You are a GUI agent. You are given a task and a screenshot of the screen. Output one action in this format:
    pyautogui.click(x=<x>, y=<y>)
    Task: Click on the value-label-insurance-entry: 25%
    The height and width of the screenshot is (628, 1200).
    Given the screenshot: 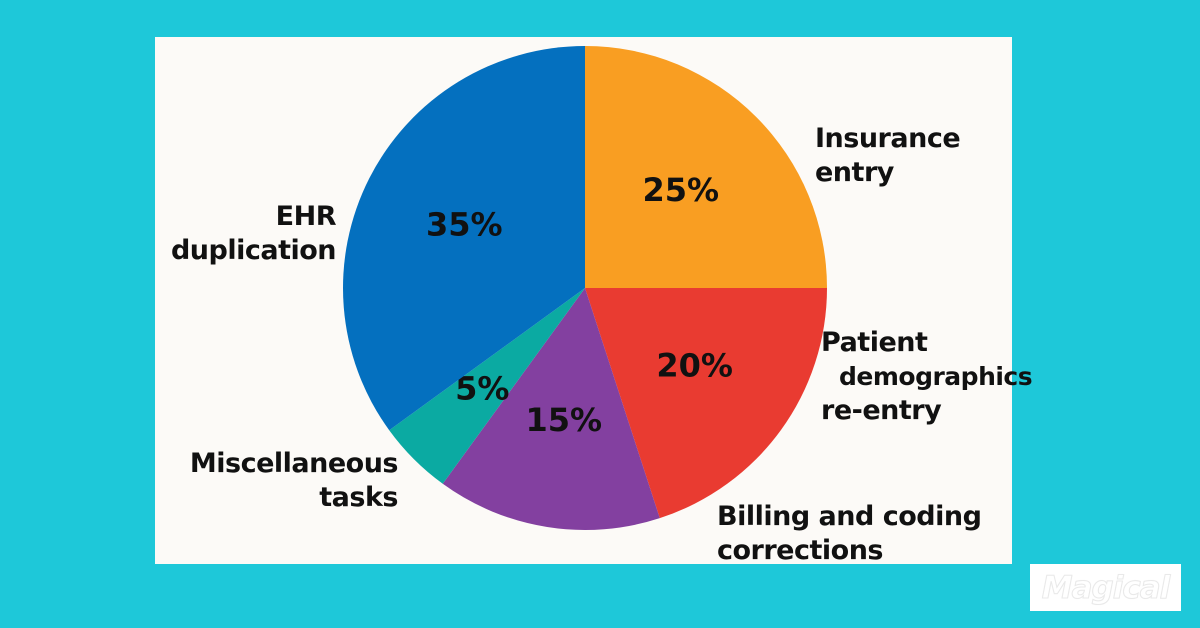 What is the action you would take?
    pyautogui.click(x=681, y=190)
    